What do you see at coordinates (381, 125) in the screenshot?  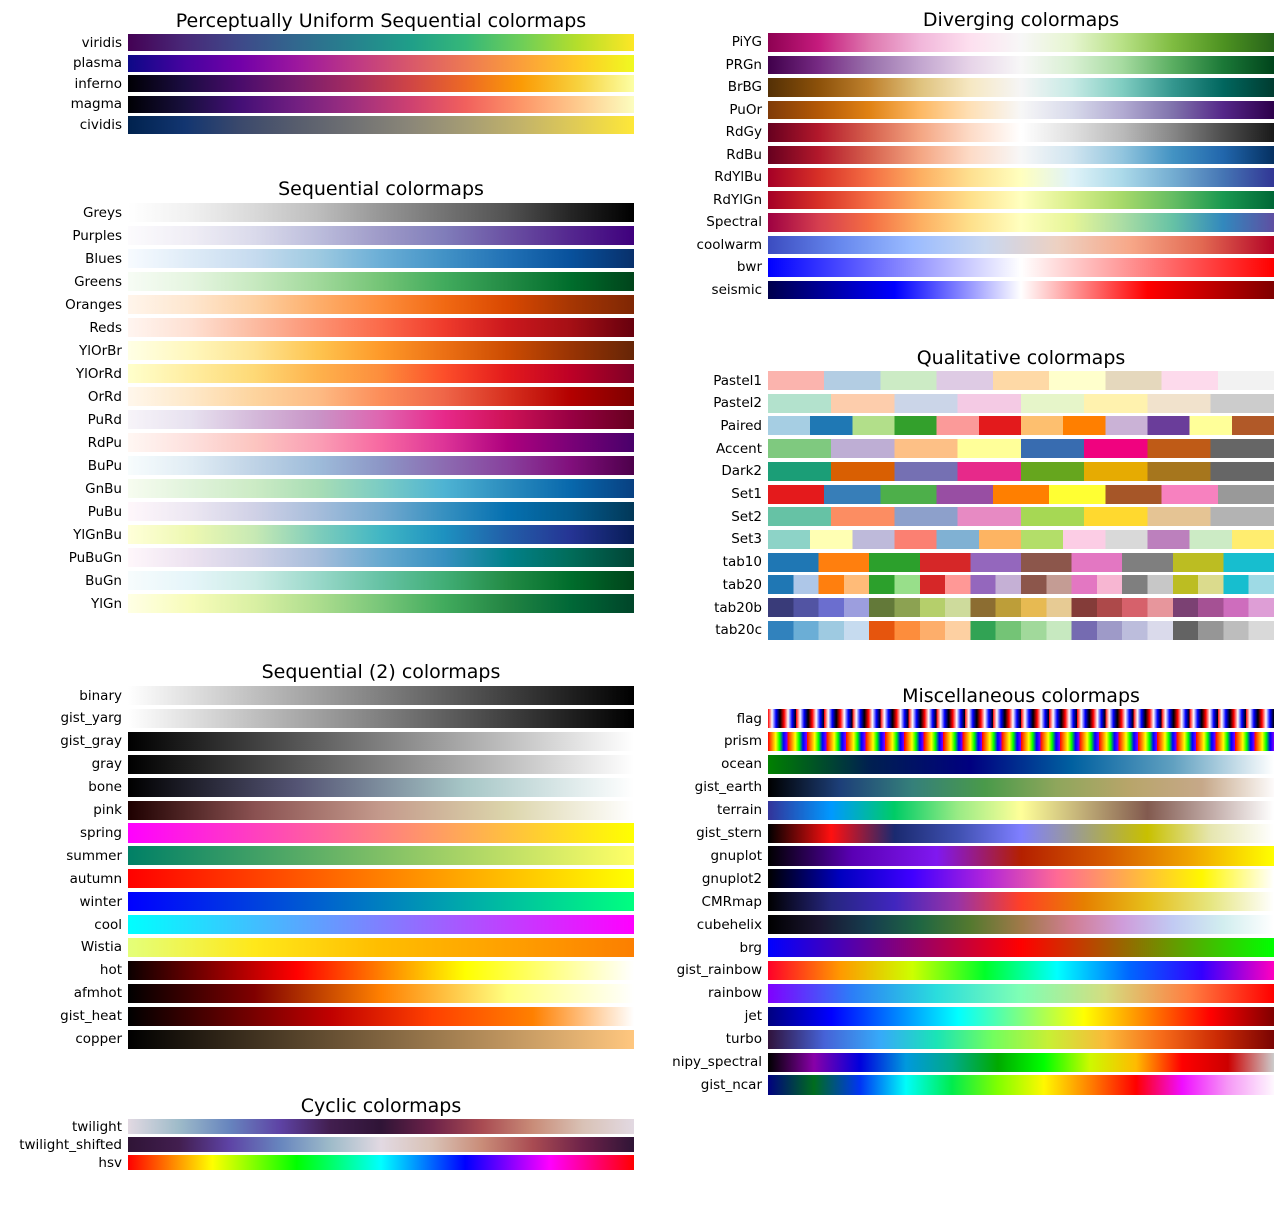 I see `colormap-bar-cividis` at bounding box center [381, 125].